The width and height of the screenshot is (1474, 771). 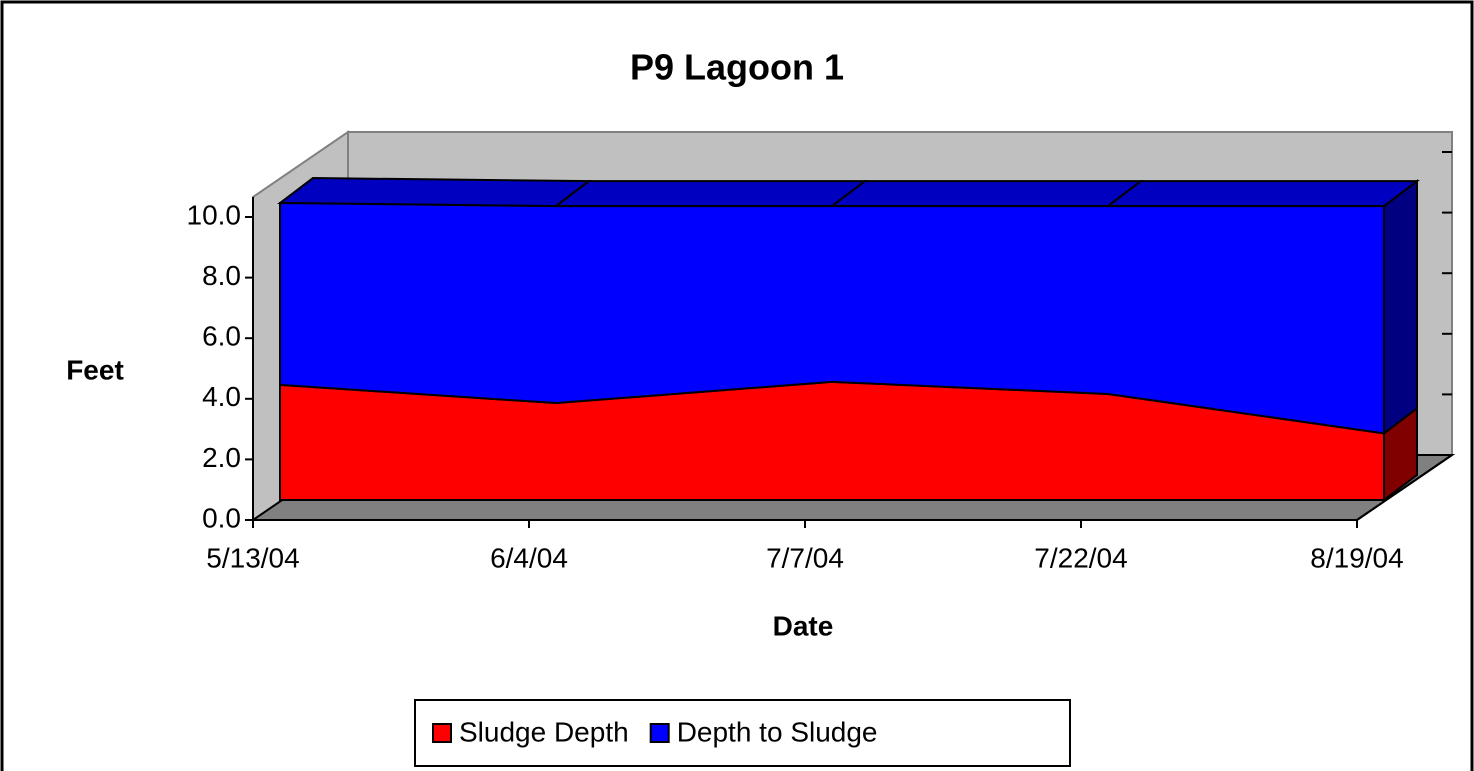 I want to click on legend-label: Sludge Depth, so click(x=544, y=731).